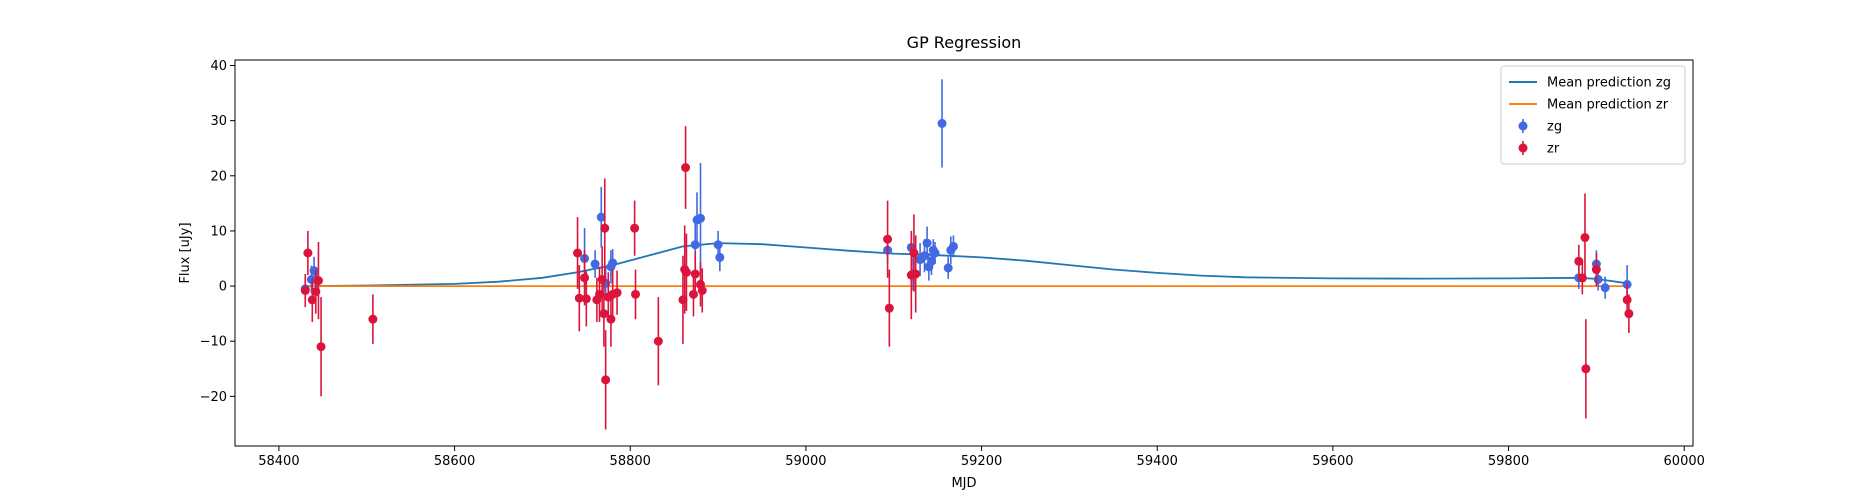  I want to click on y-tick-label: −20, so click(213, 397).